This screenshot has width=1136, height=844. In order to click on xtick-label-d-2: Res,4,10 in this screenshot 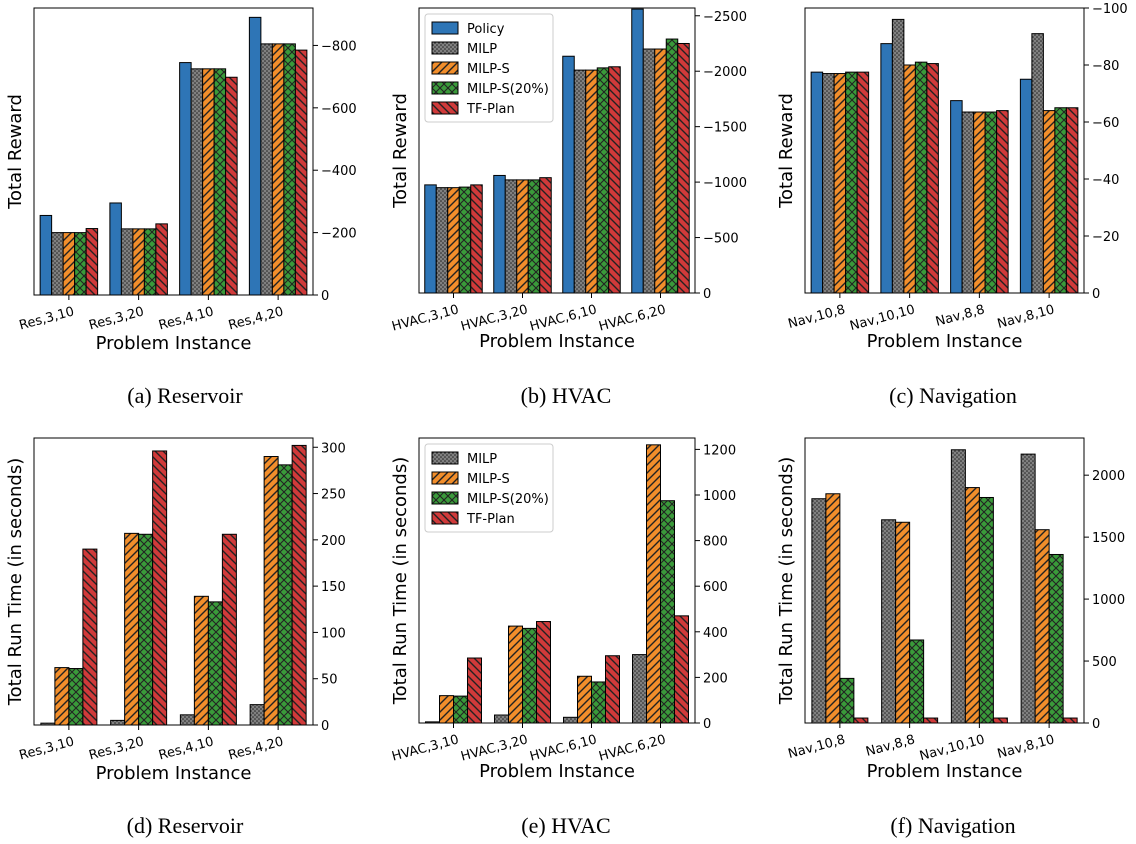, I will do `click(186, 748)`.